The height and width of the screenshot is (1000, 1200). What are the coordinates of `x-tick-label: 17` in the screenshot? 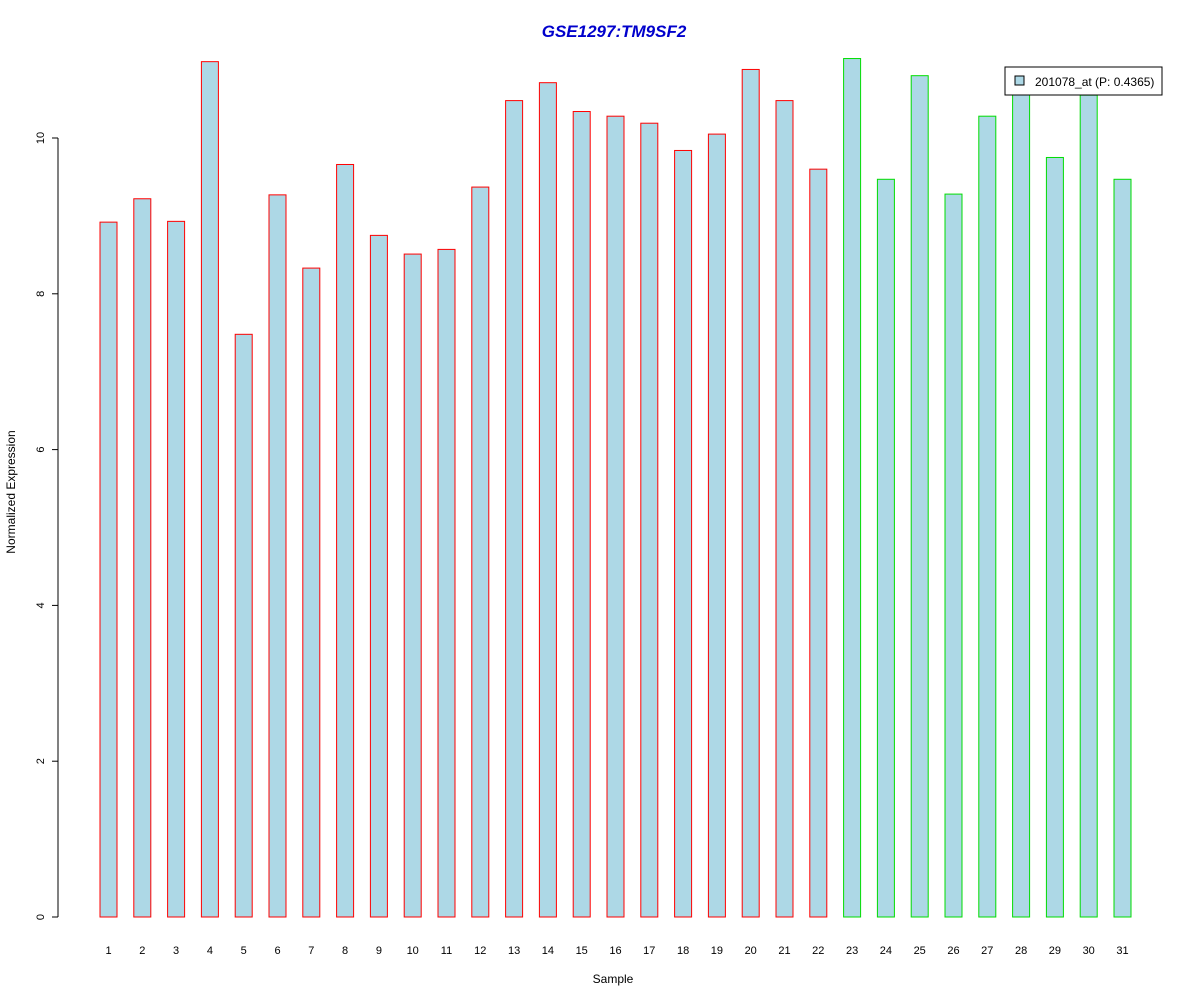 It's located at (649, 951).